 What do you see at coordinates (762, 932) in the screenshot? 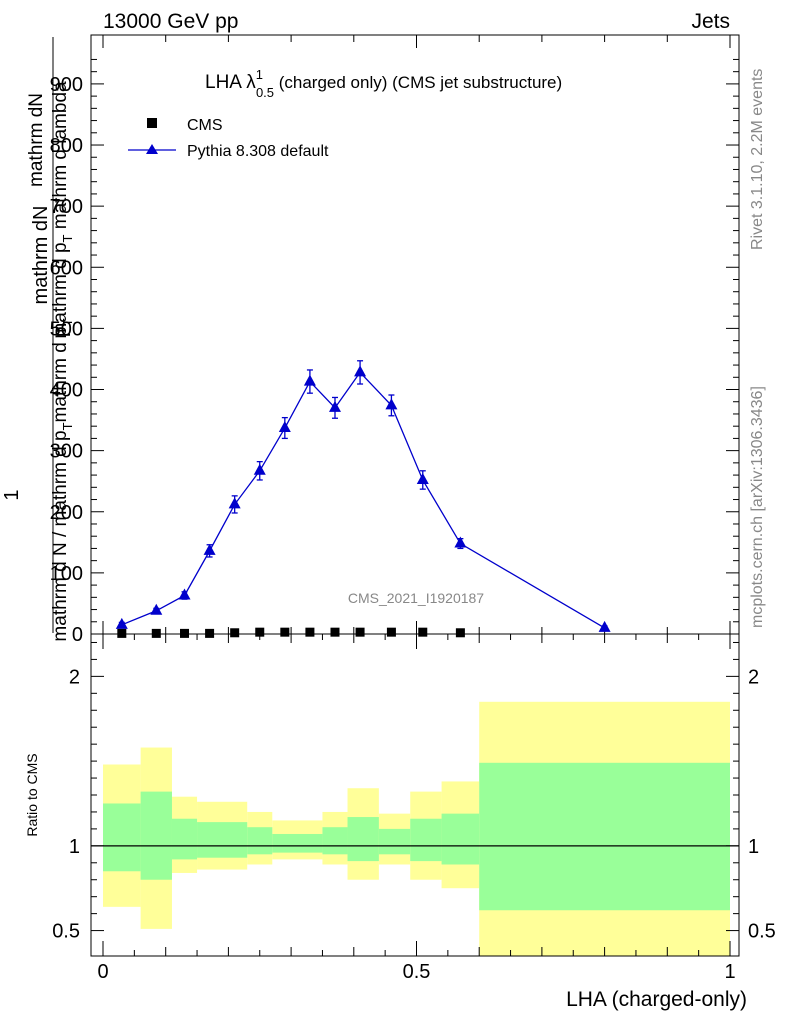
I see `ratio-ytick-label-right: 0.5` at bounding box center [762, 932].